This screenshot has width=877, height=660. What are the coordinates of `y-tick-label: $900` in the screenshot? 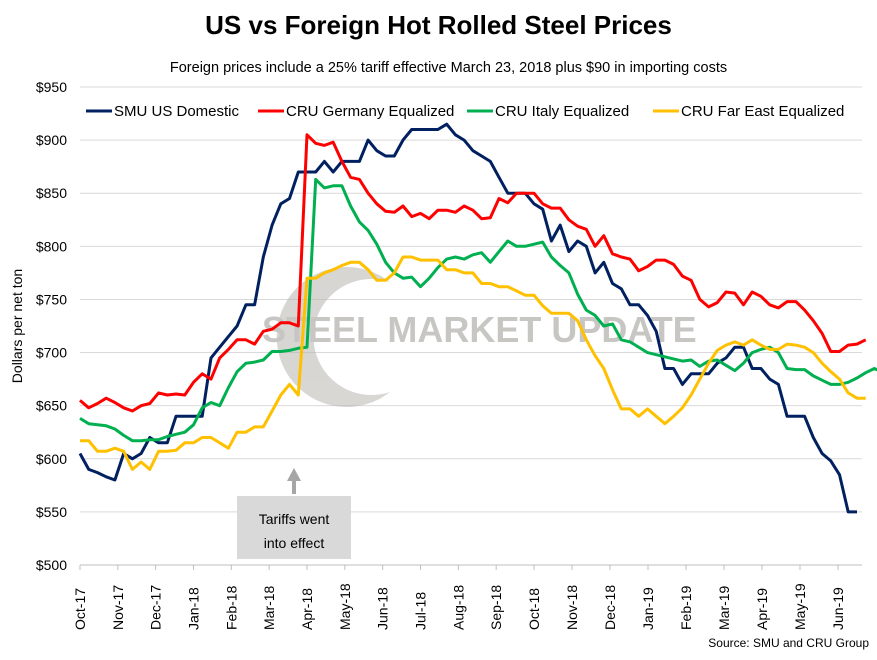 It's located at (51, 140).